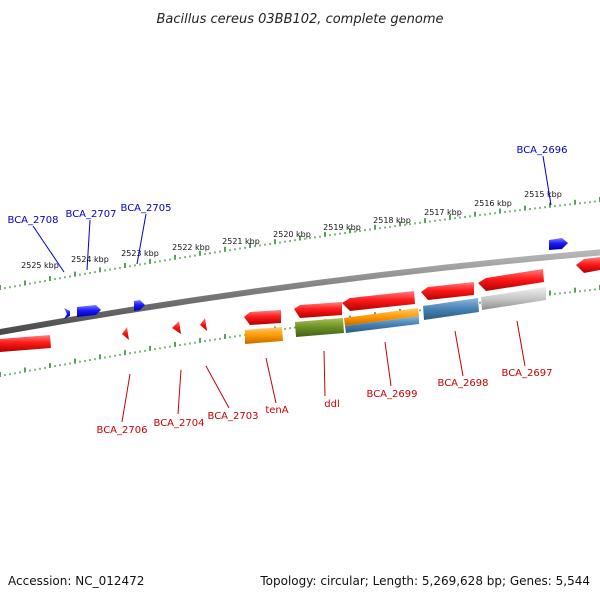 This screenshot has width=600, height=600. Describe the element at coordinates (292, 234) in the screenshot. I see `scale-label: 2520 kbp` at that location.